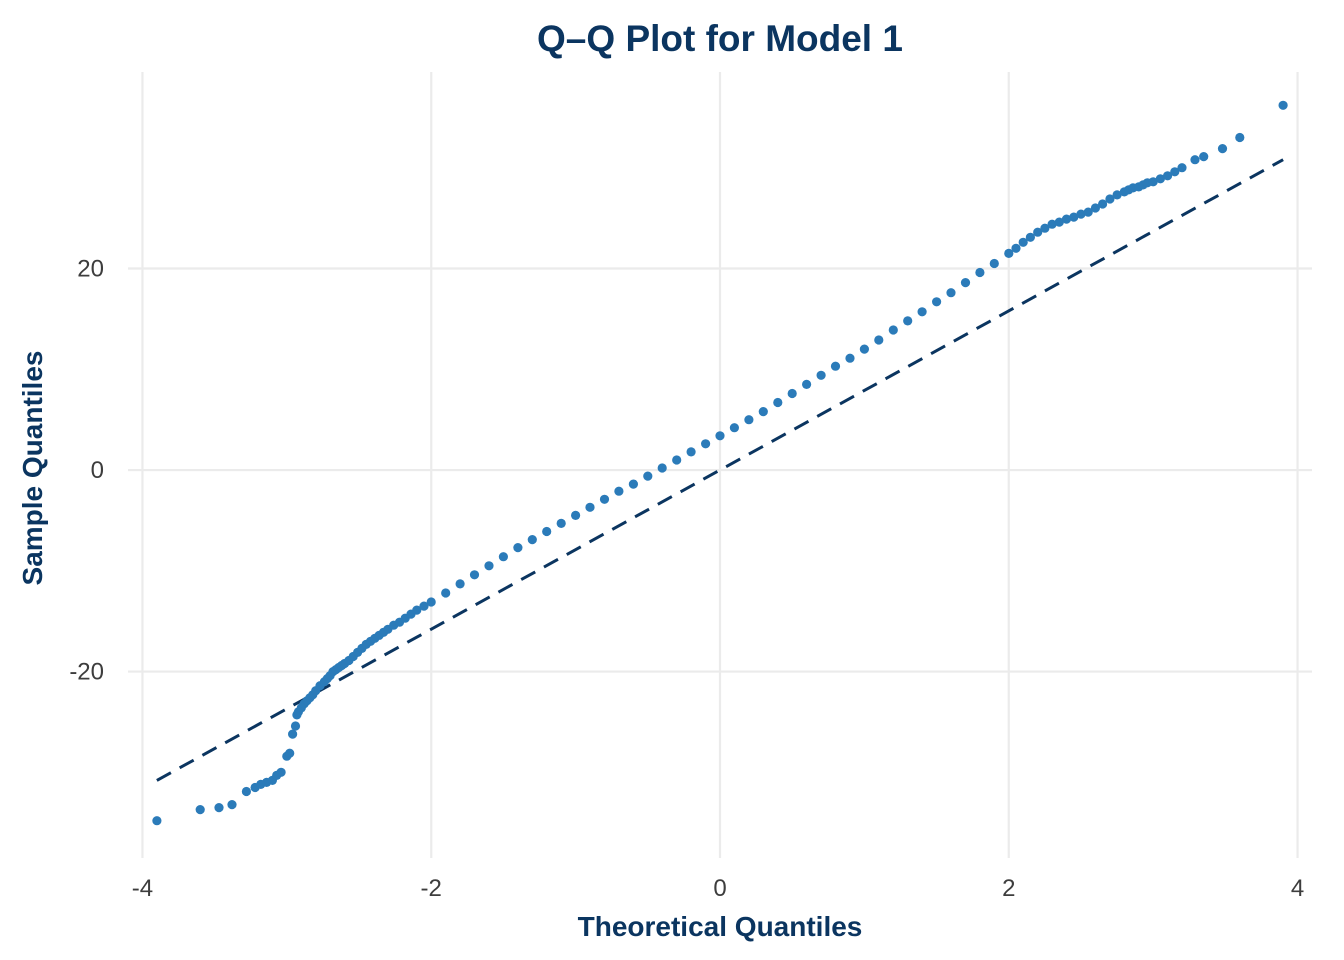 The width and height of the screenshot is (1344, 960). Describe the element at coordinates (720, 926) in the screenshot. I see `x-axis-label: Theoretical Quantiles` at that location.